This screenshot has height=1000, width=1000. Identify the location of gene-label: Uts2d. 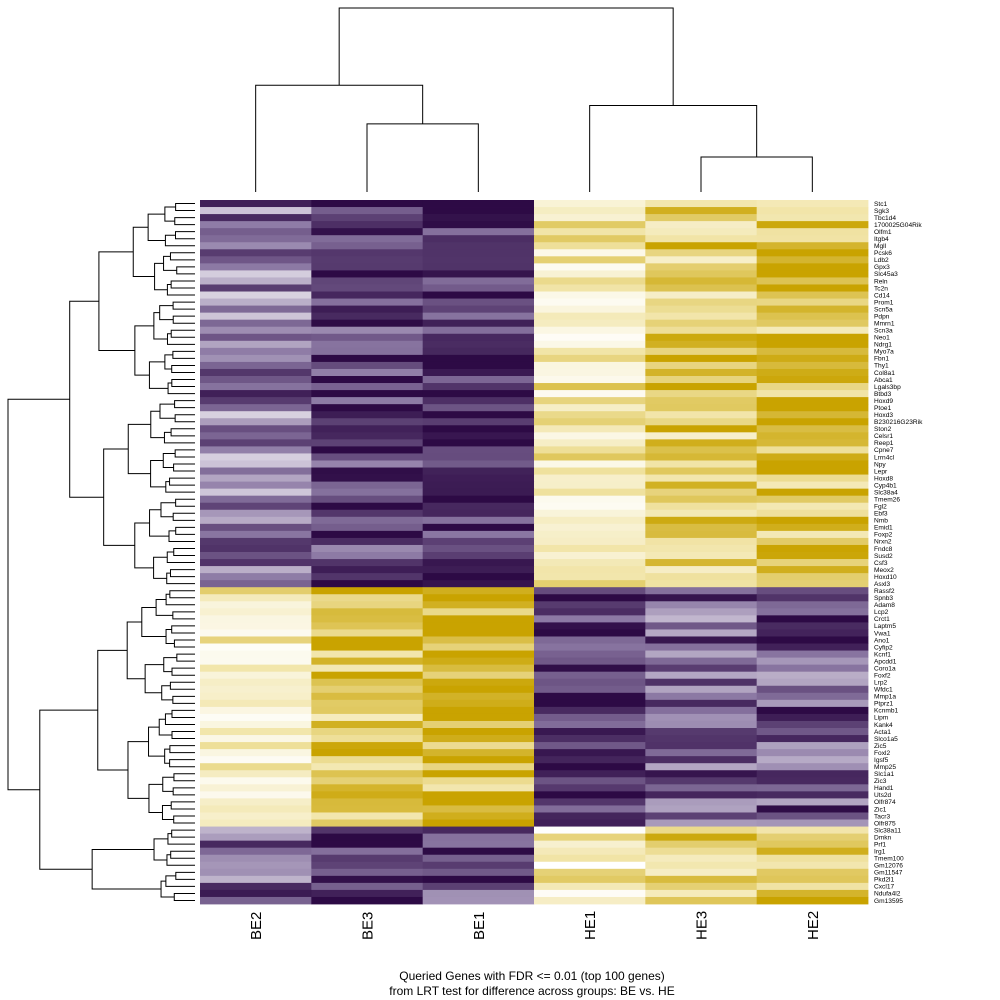
(883, 795).